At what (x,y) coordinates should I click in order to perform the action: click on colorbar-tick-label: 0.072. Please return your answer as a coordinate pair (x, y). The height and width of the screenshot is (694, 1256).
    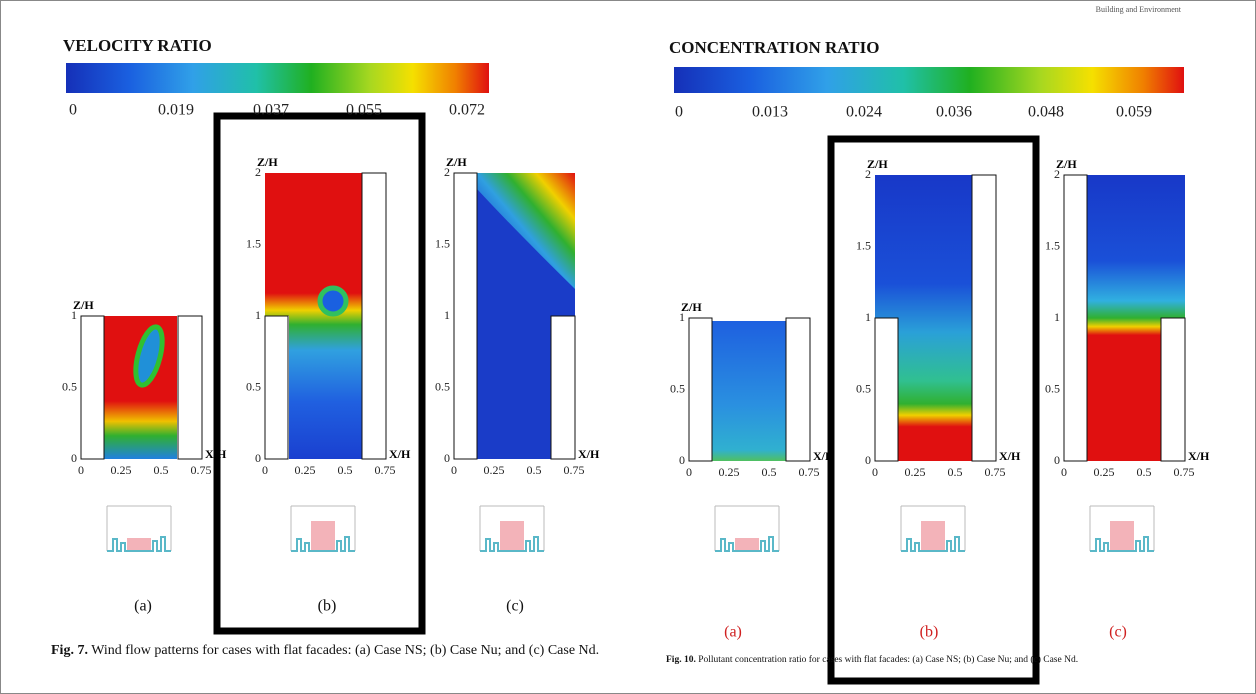
    Looking at the image, I should click on (467, 110).